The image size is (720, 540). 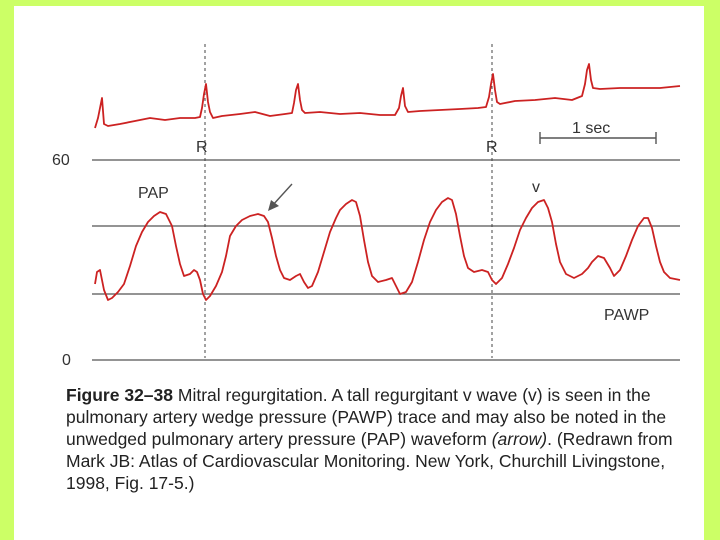 I want to click on y-axis-top-label: 60, so click(x=61, y=160).